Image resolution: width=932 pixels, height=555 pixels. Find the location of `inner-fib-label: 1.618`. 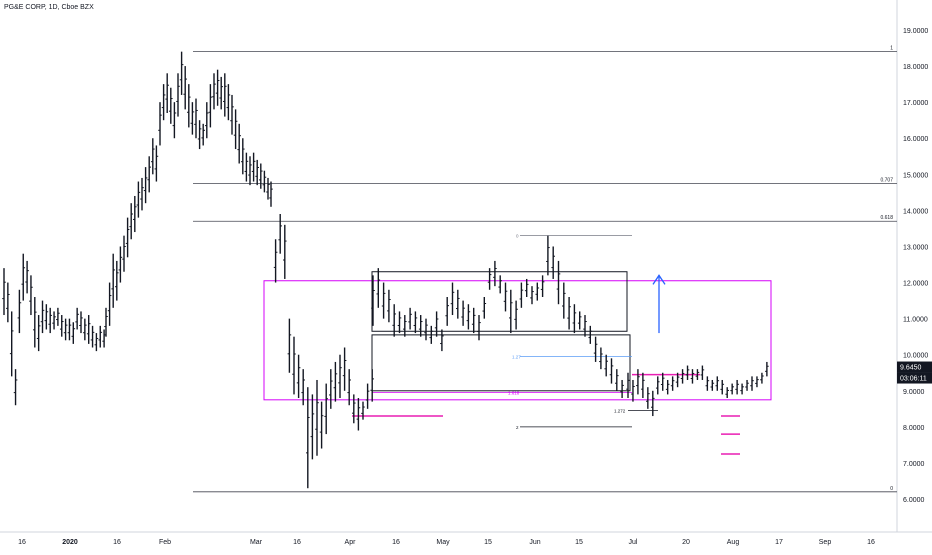

inner-fib-label: 1.618 is located at coordinates (514, 393).